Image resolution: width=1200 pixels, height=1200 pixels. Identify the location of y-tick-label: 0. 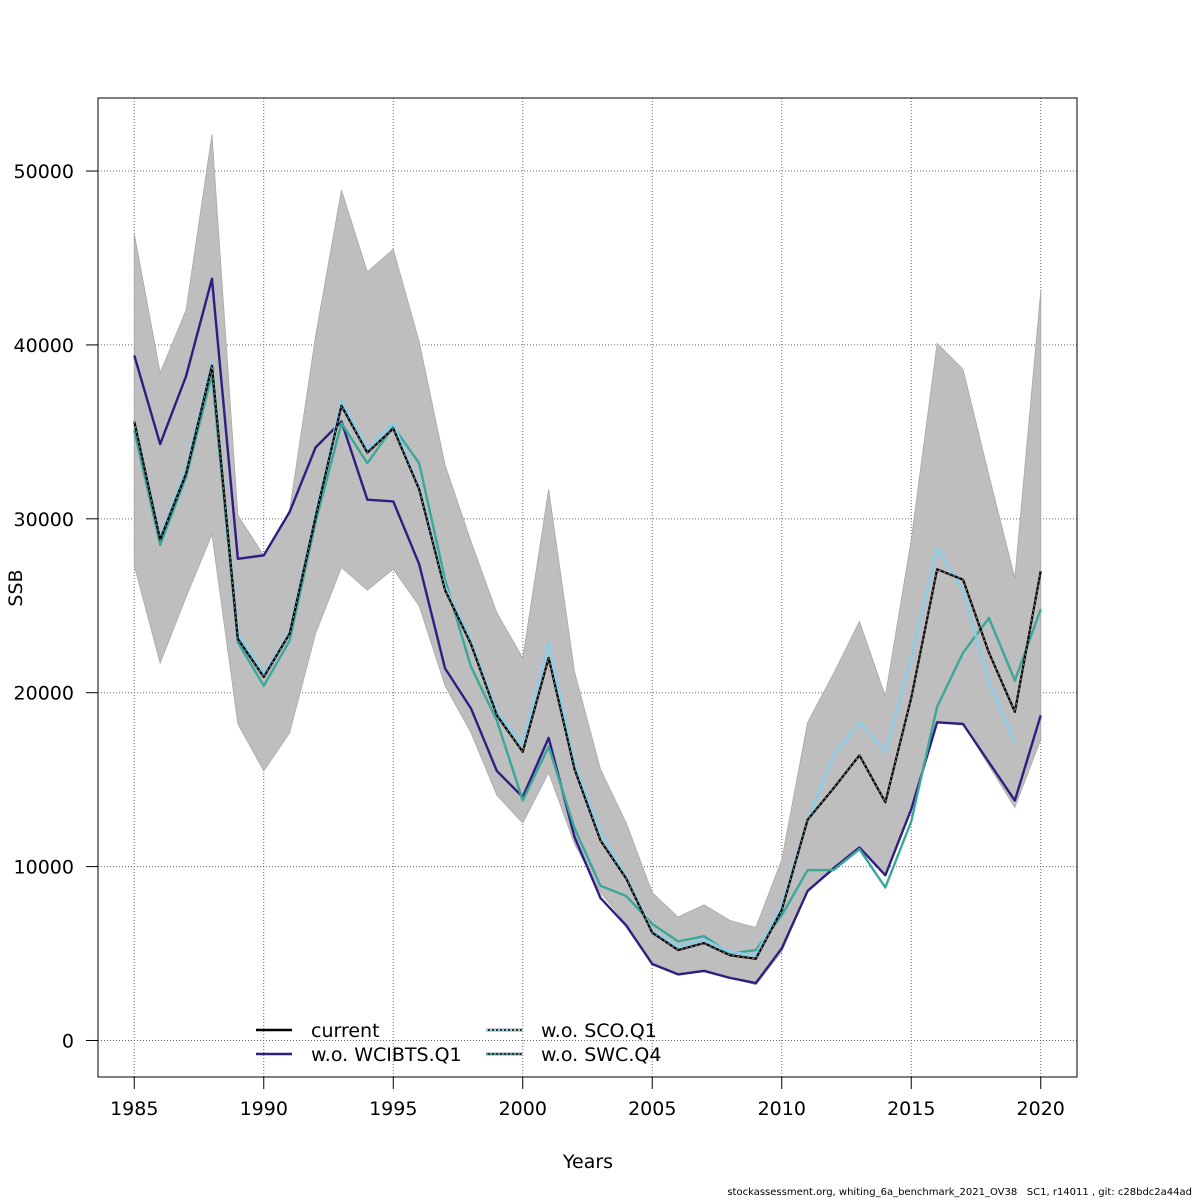
(68, 1041).